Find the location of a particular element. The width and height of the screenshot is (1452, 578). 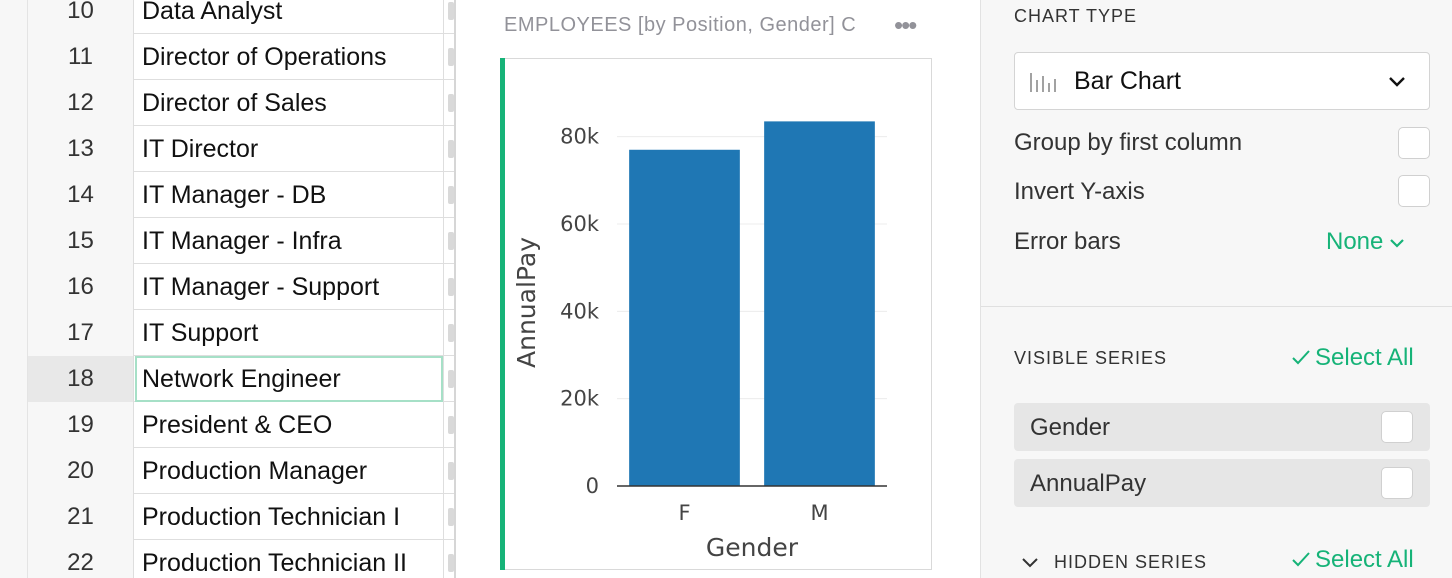

y-tick-label: 80k is located at coordinates (580, 137).